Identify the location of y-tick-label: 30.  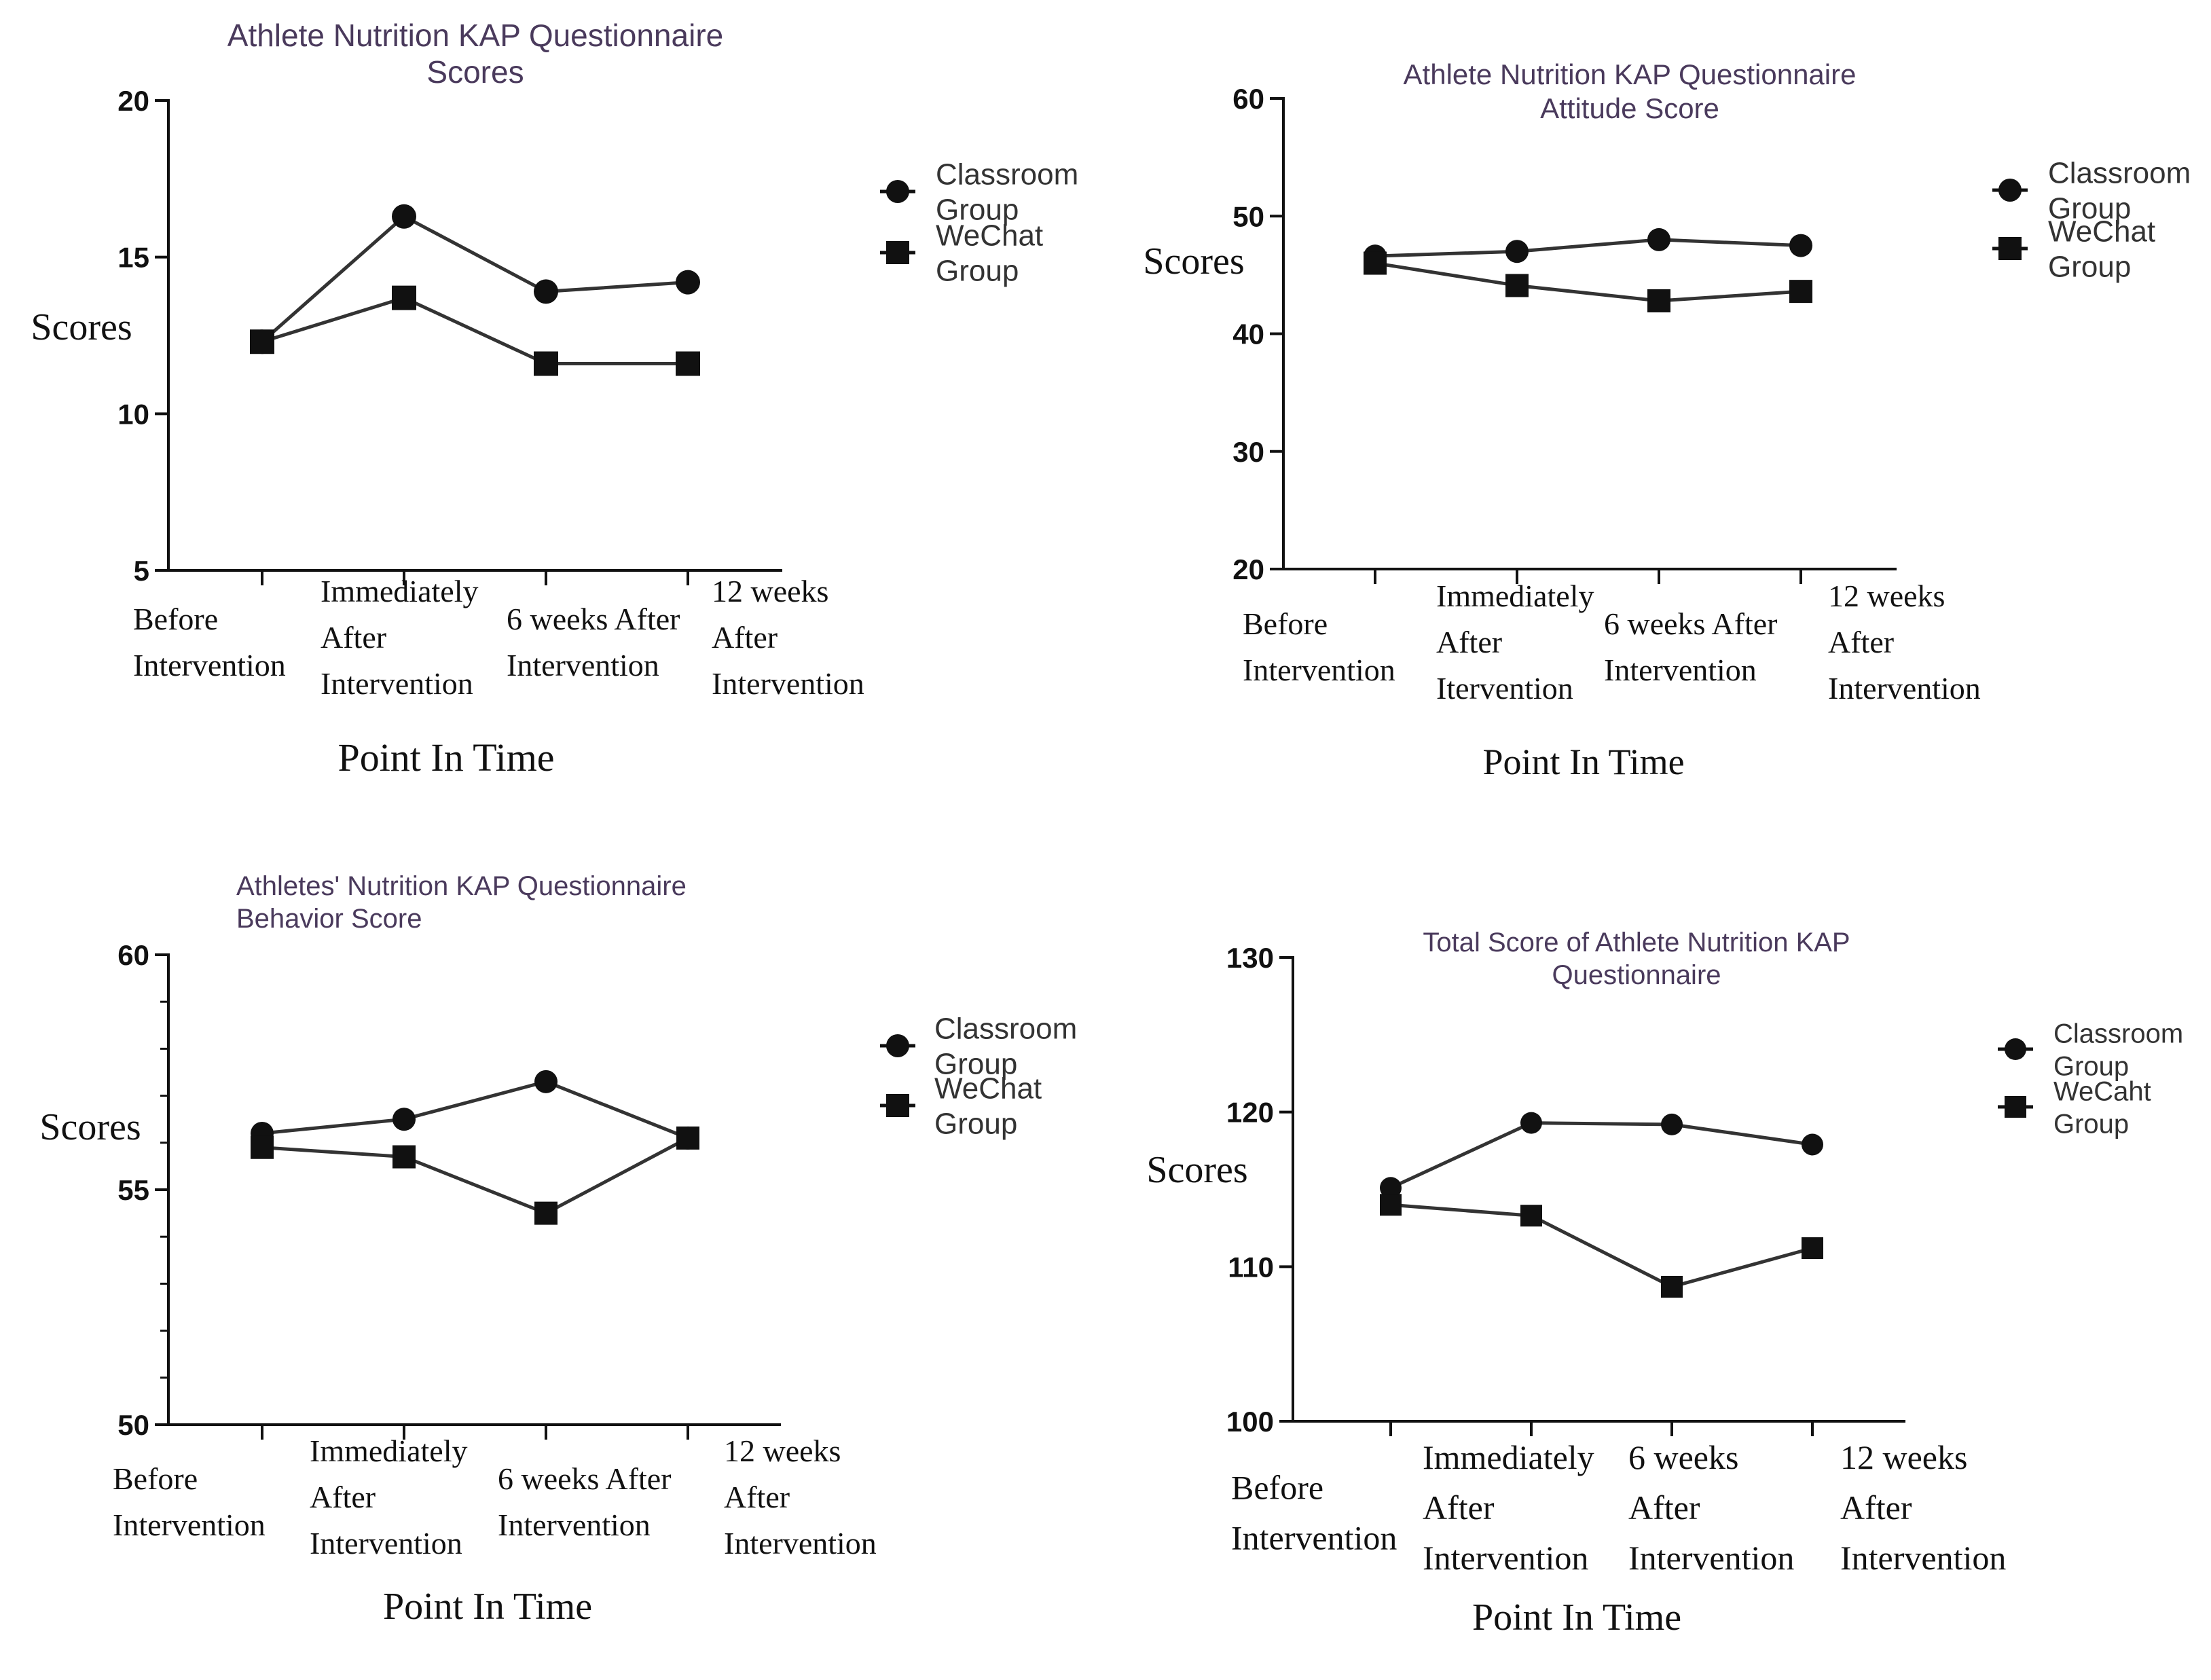
(1248, 452).